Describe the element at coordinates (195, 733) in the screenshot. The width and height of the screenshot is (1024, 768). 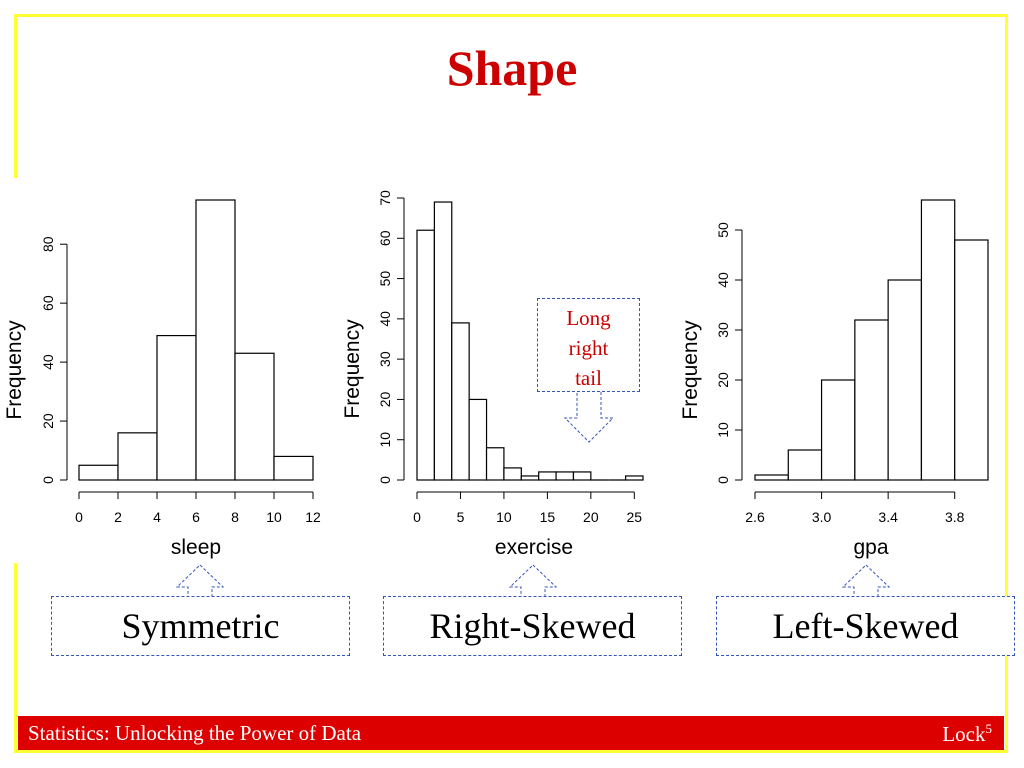
I see `footer-title: Statistics: Unlocking the Power of Data` at that location.